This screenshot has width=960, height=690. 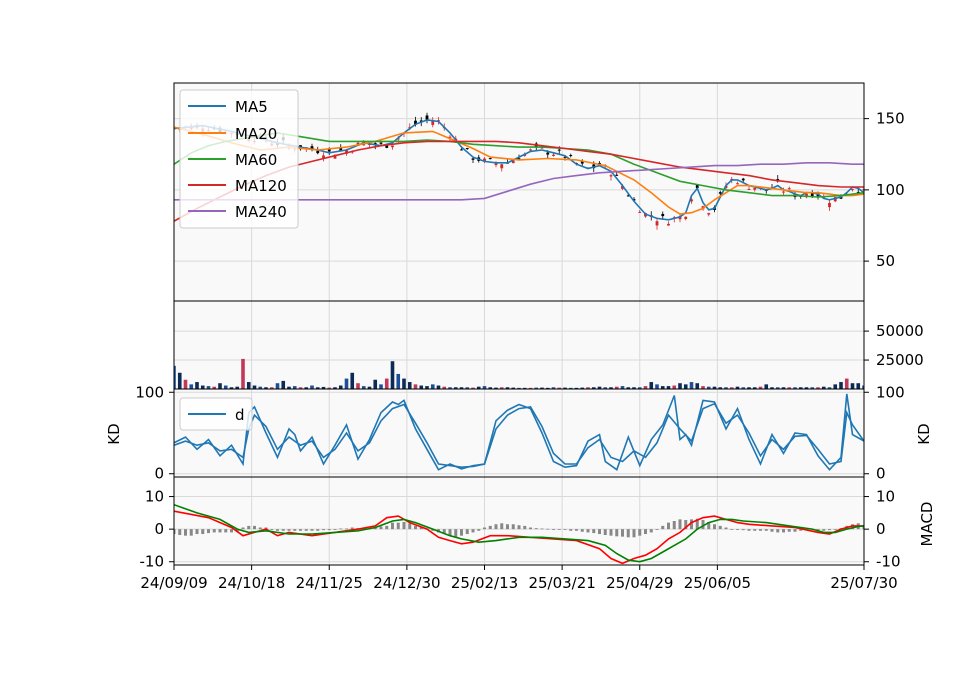 What do you see at coordinates (519, 521) in the screenshot?
I see `panel-frame` at bounding box center [519, 521].